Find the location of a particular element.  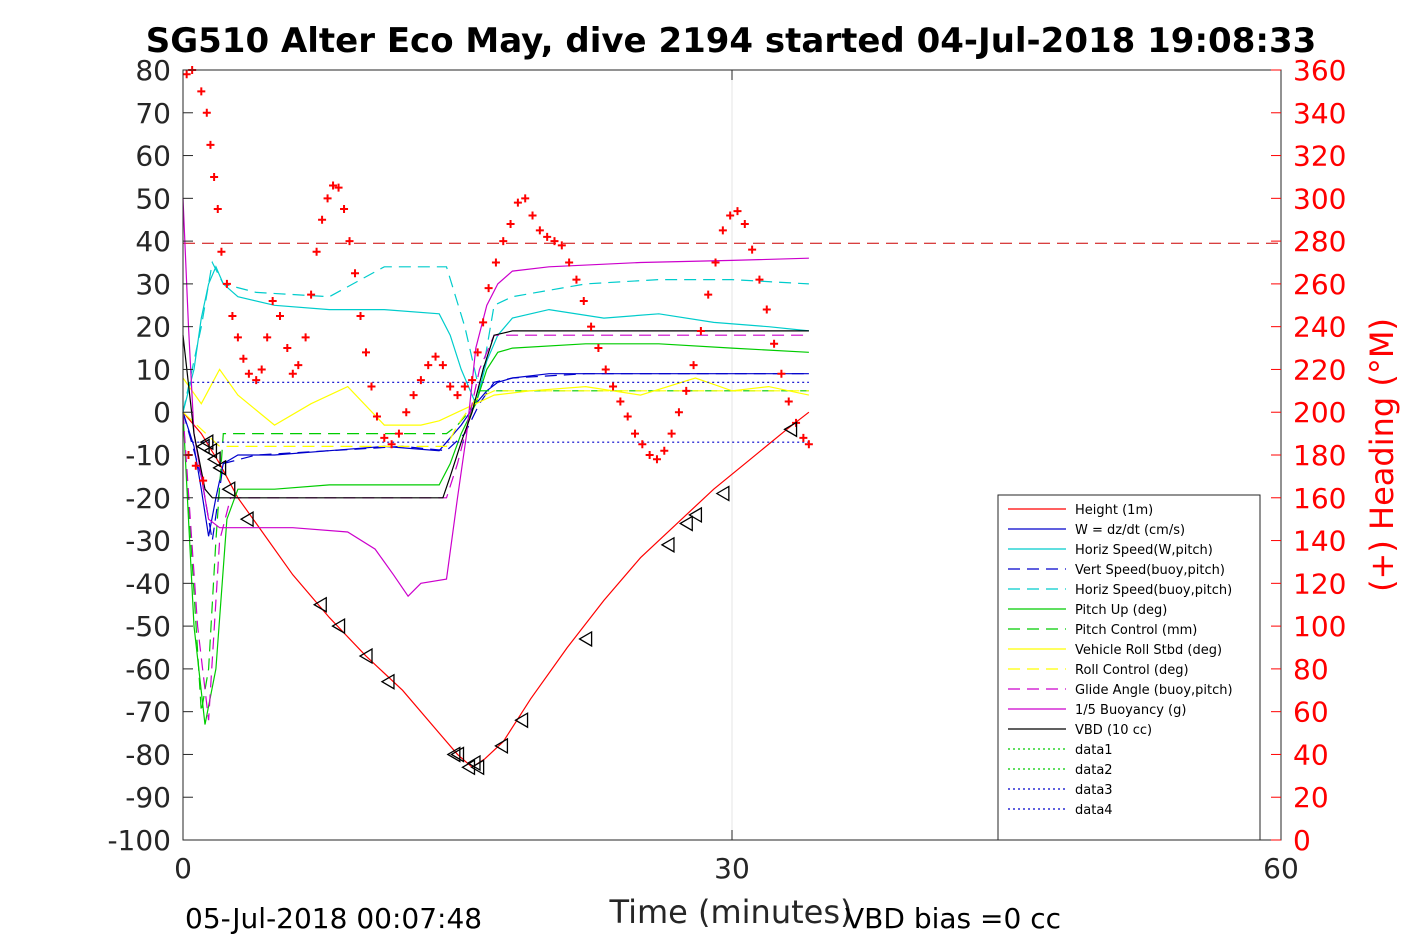

y-tick-label-right: 300 is located at coordinates (1319, 198).